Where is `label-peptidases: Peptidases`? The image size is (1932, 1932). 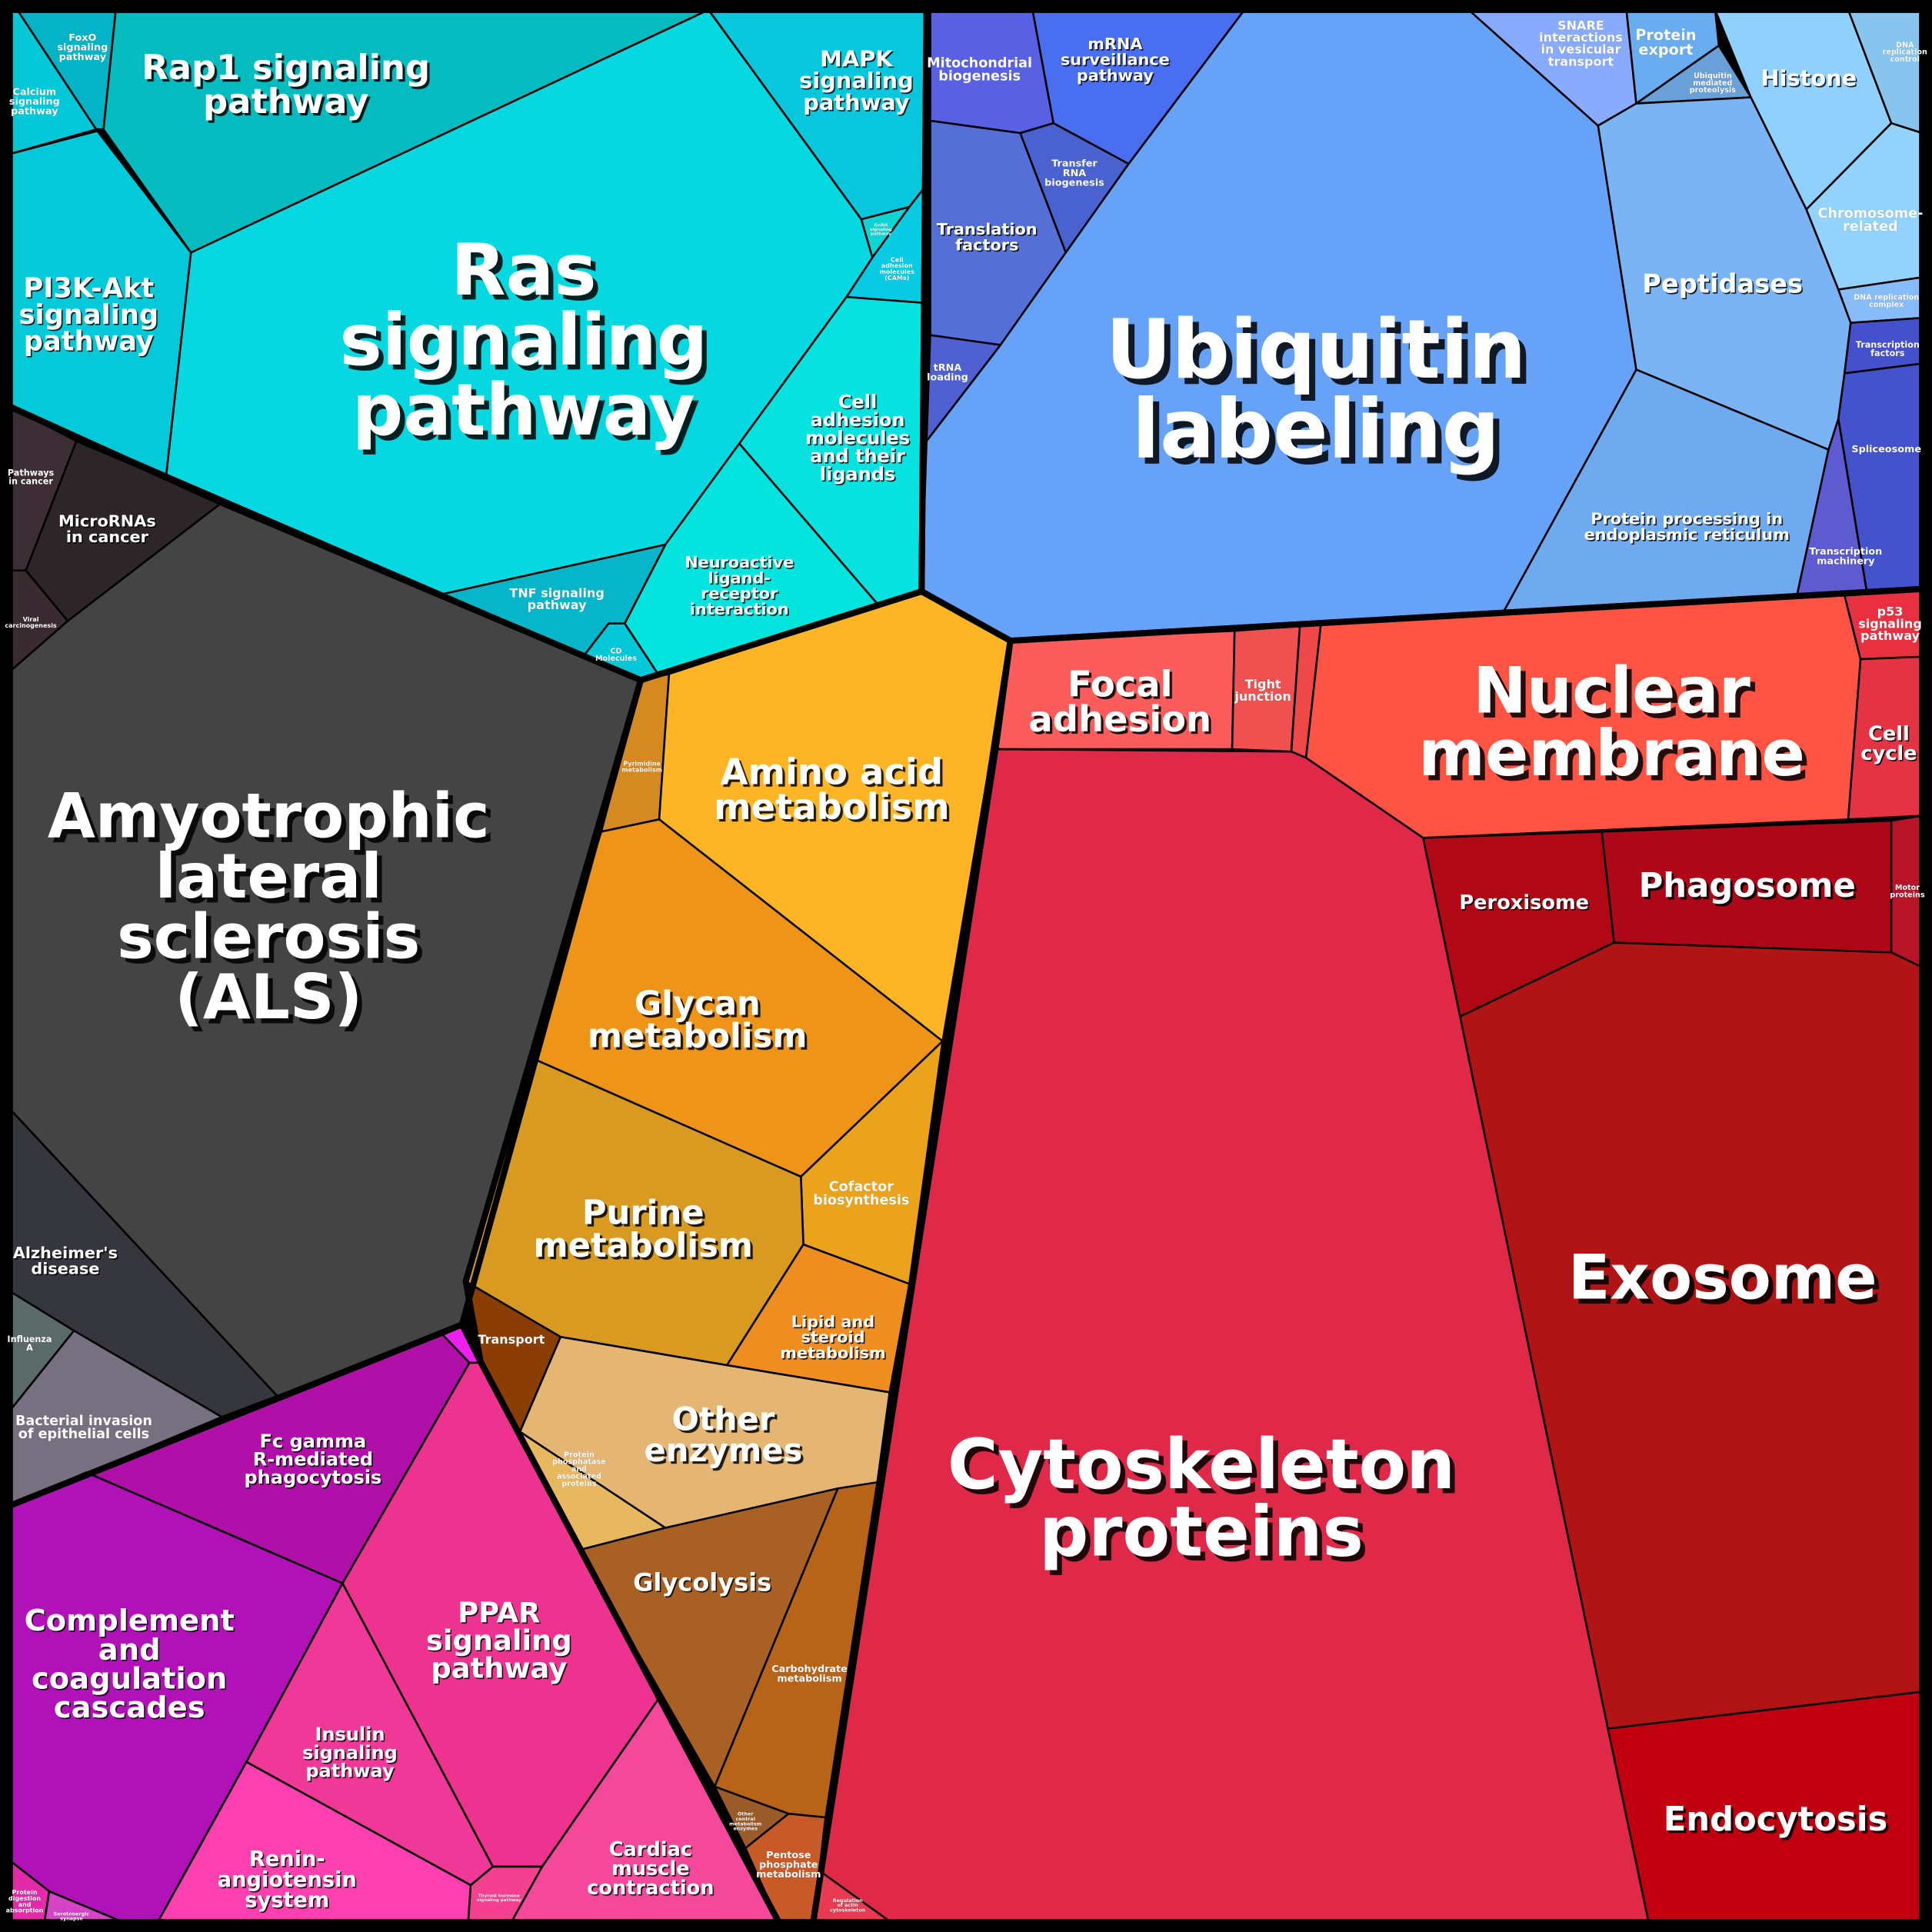
label-peptidases: Peptidases is located at coordinates (1722, 284).